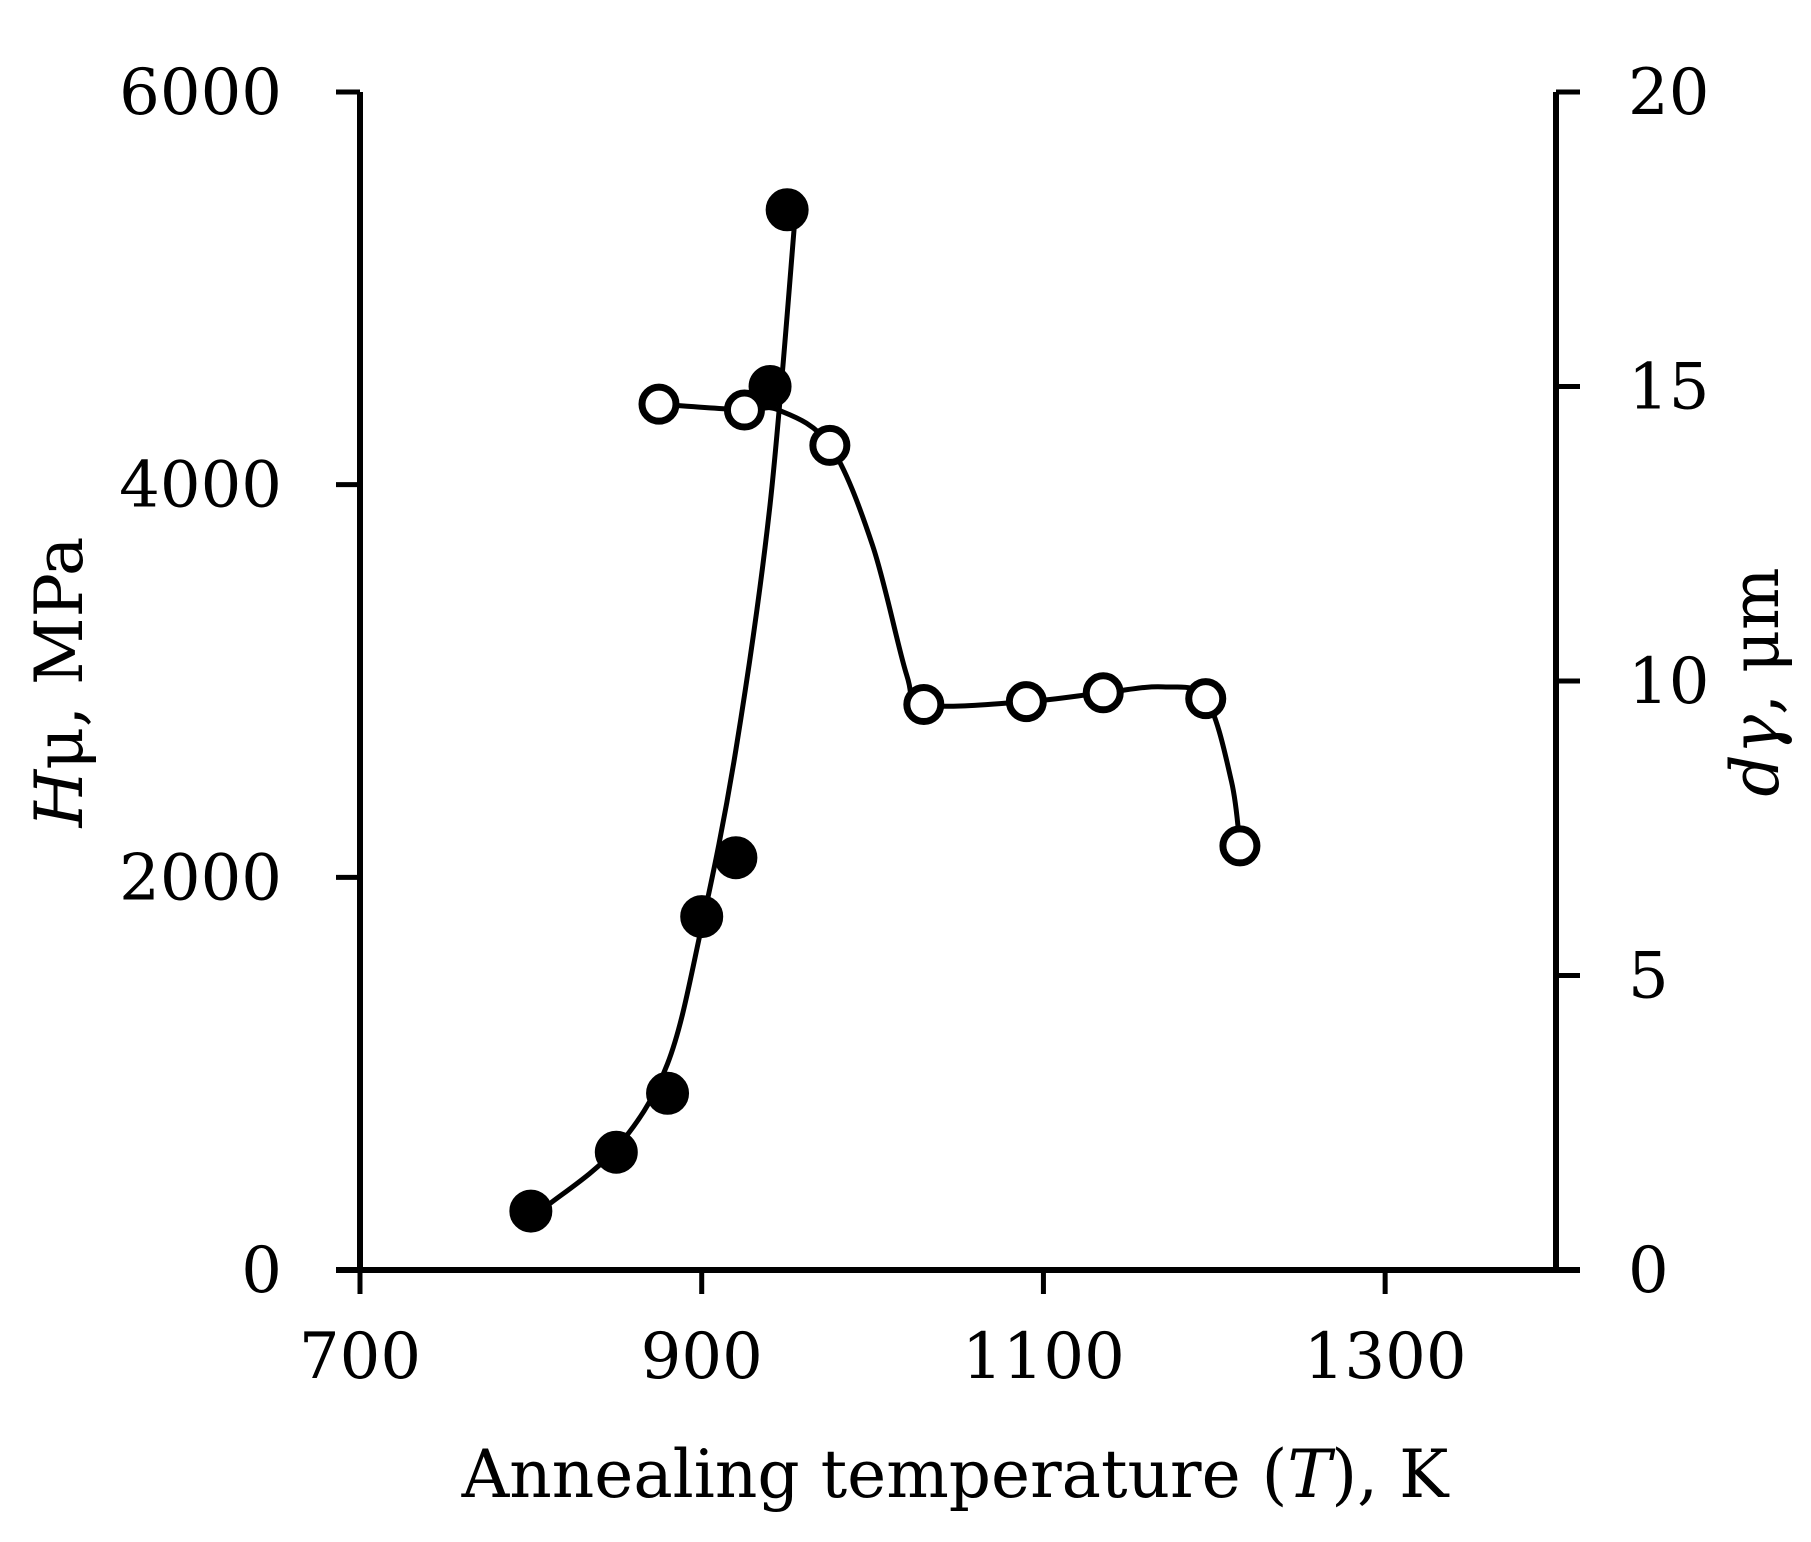 The height and width of the screenshot is (1542, 1811). What do you see at coordinates (360, 1357) in the screenshot?
I see `x-tick-label-0: 700` at bounding box center [360, 1357].